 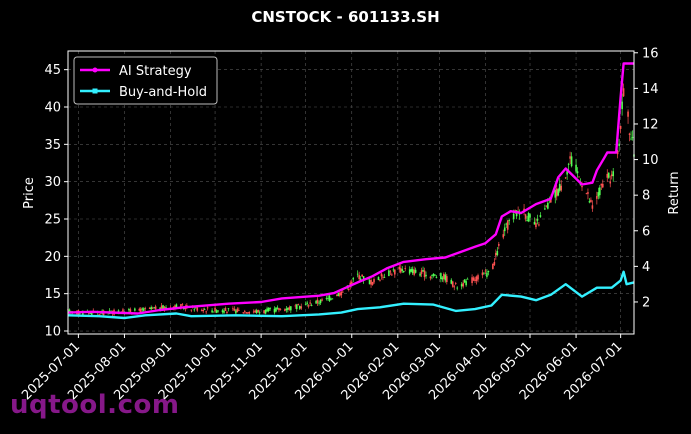 I want to click on y2-tick-label: 2, so click(x=646, y=302).